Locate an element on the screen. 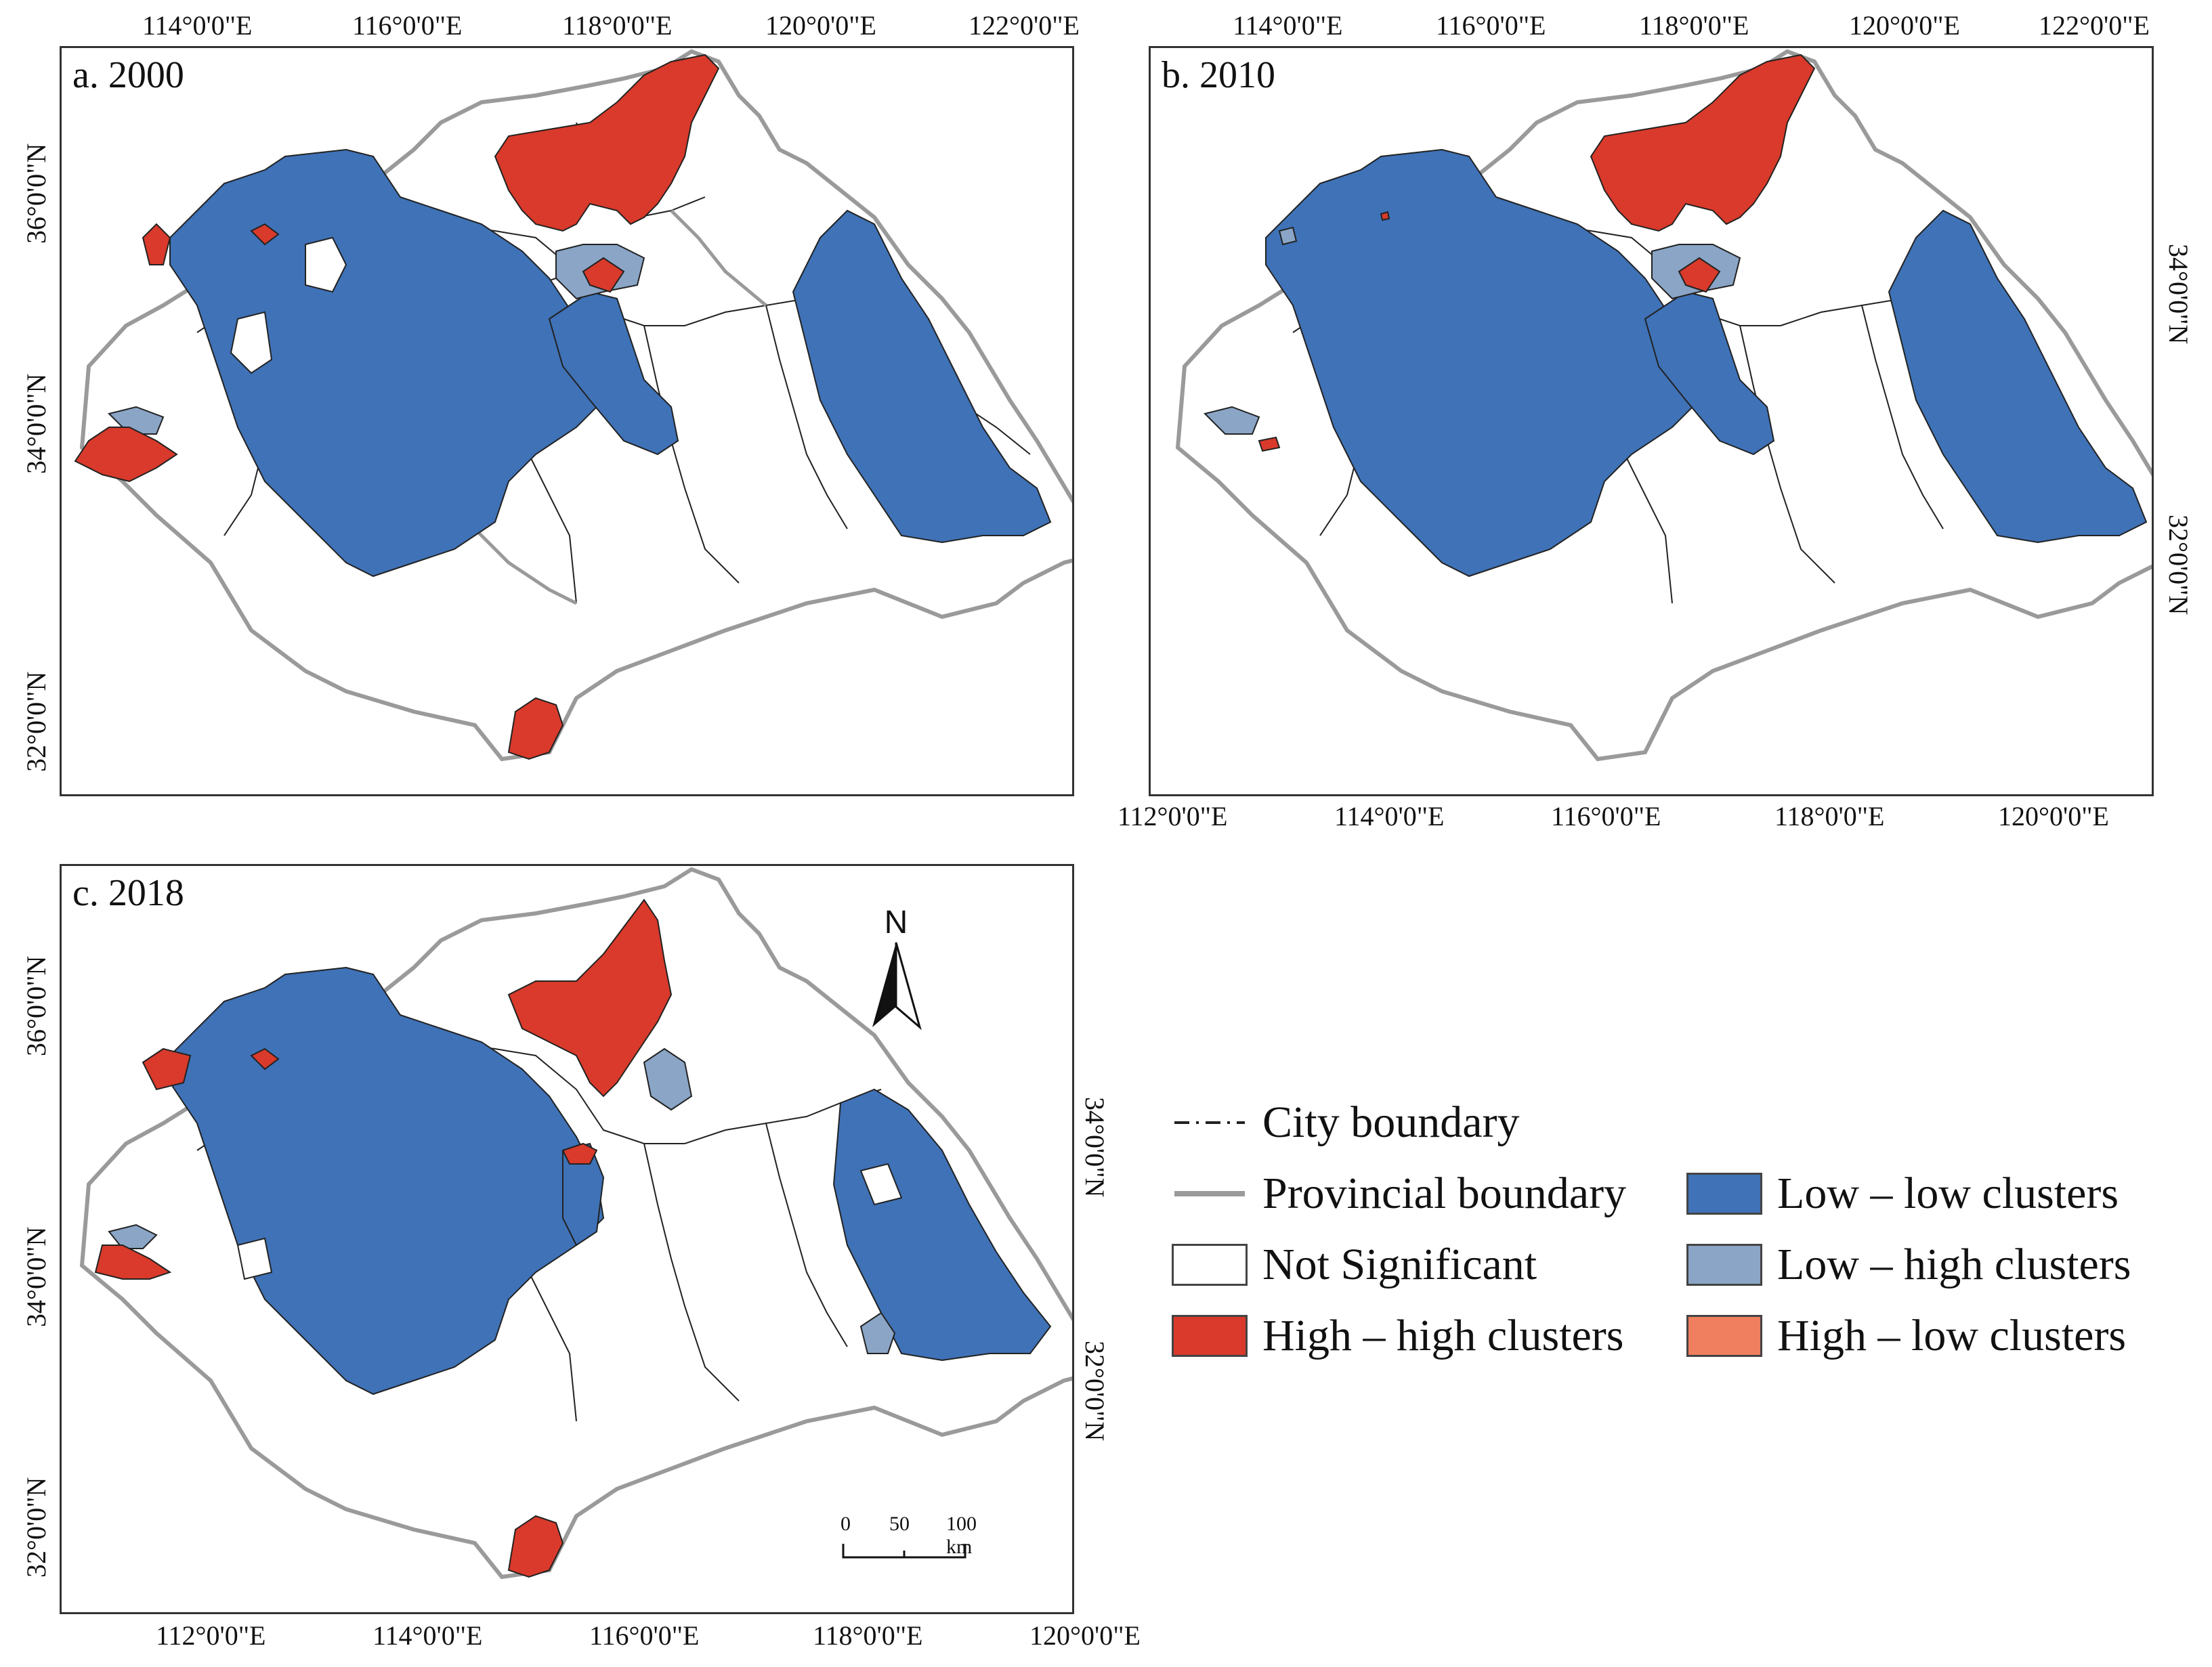  legend-provincial-boundary: Provincial boundary is located at coordinates (1399, 1194).